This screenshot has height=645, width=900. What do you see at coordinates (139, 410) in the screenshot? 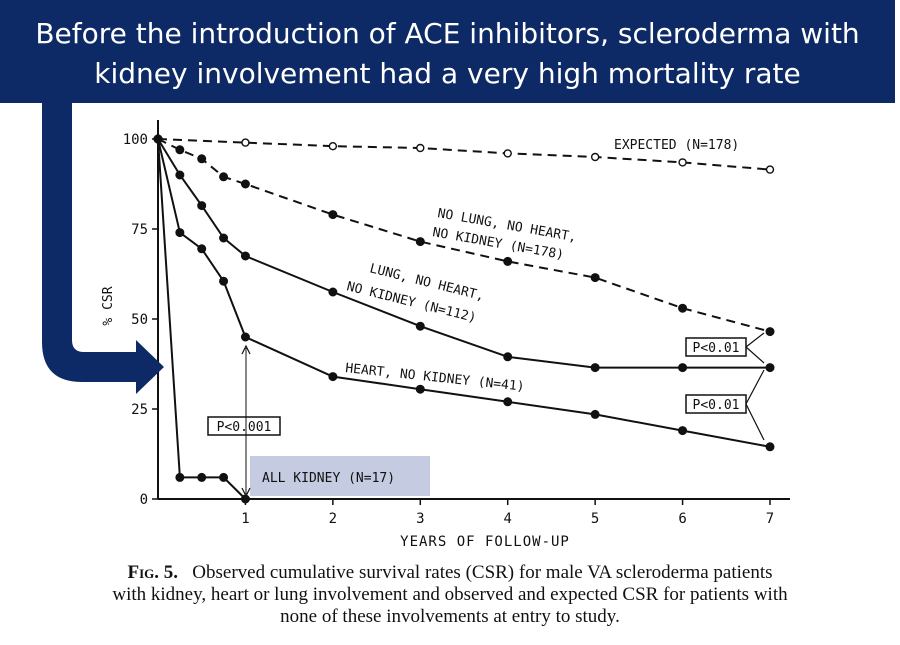
I see `y-tick-label: 25` at bounding box center [139, 410].